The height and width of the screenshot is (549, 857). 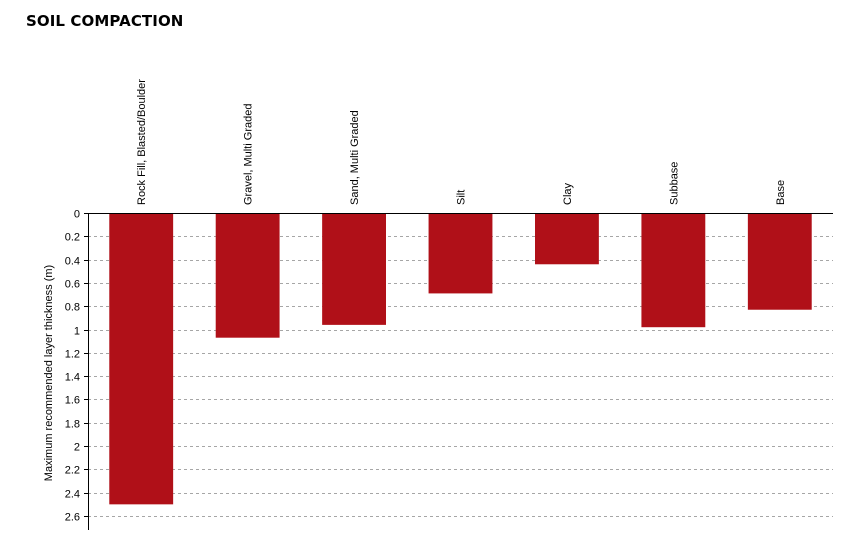 I want to click on y-tick-label: 0.2, so click(x=72, y=238).